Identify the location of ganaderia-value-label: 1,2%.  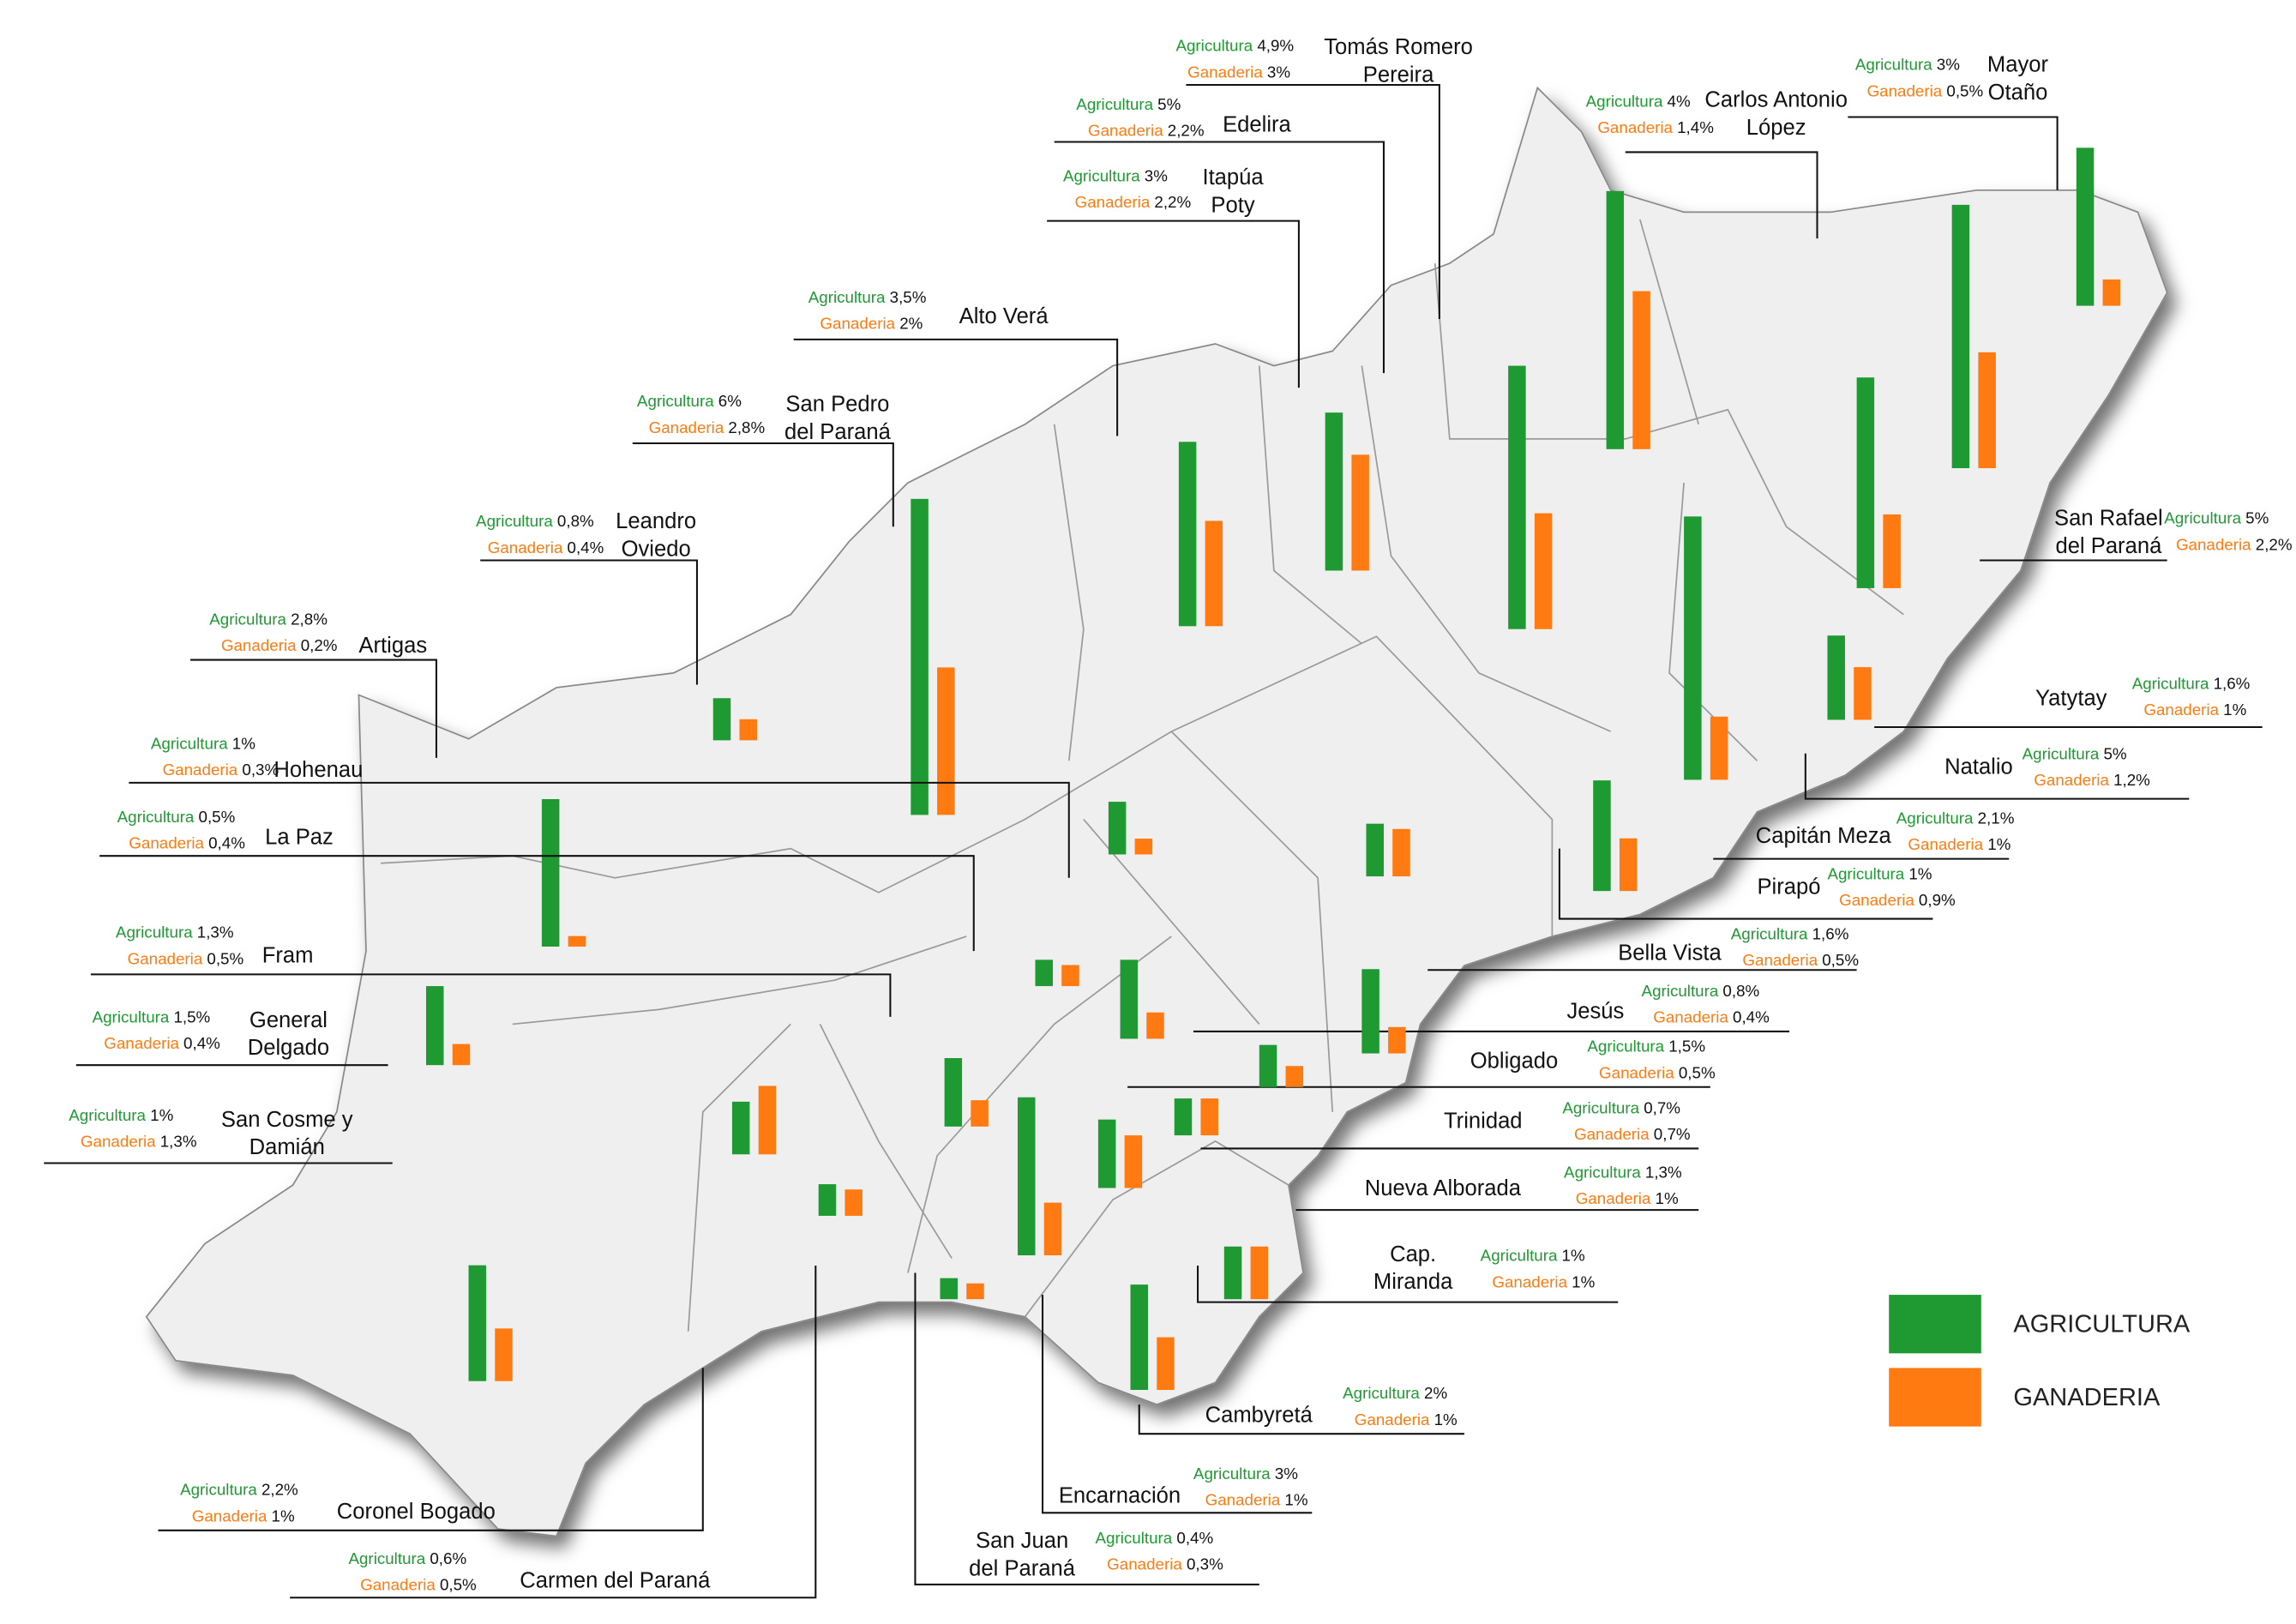
(2132, 780).